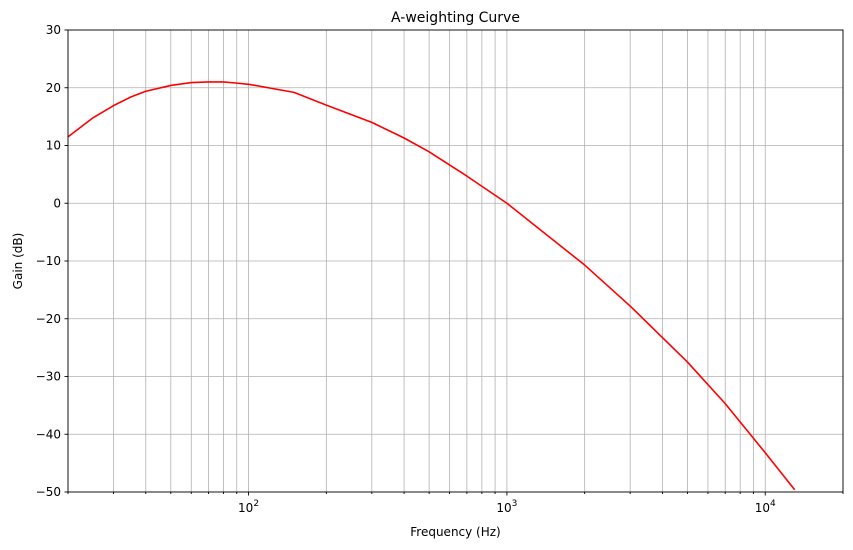 The image size is (853, 550). What do you see at coordinates (248, 507) in the screenshot?
I see `x-tick-label: 10²` at bounding box center [248, 507].